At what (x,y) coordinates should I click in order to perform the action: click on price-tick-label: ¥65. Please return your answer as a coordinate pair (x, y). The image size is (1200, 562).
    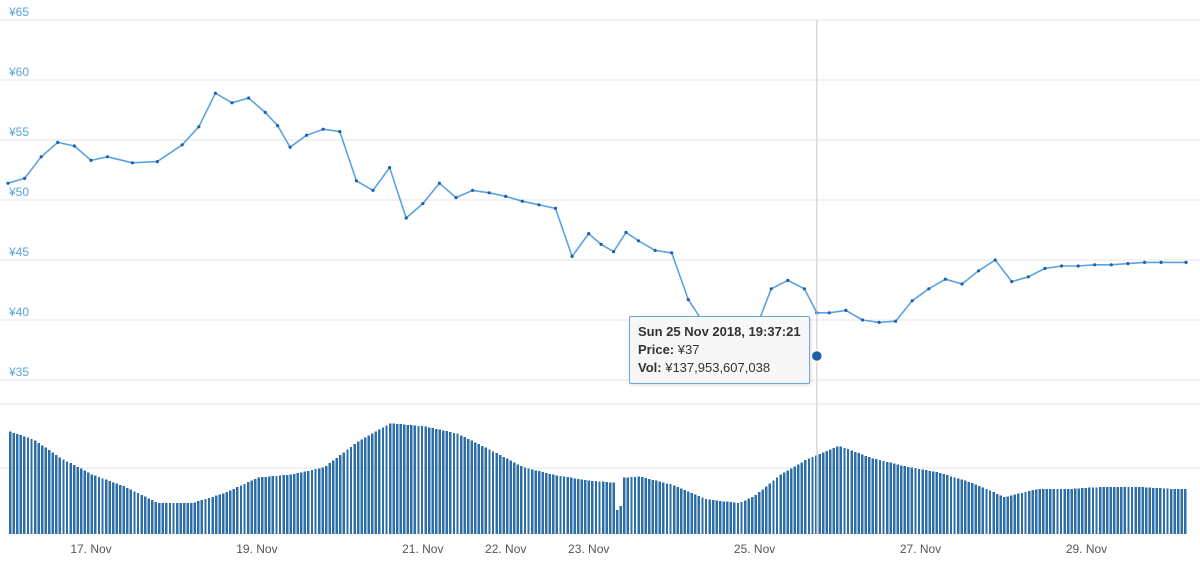
    Looking at the image, I should click on (18, 12).